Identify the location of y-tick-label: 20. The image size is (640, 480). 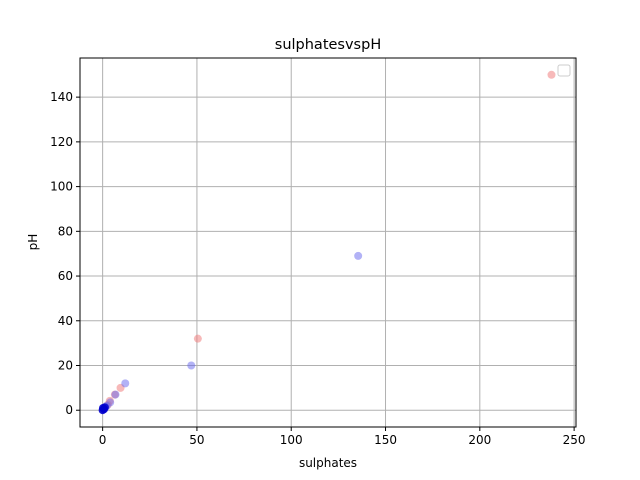
(65, 366).